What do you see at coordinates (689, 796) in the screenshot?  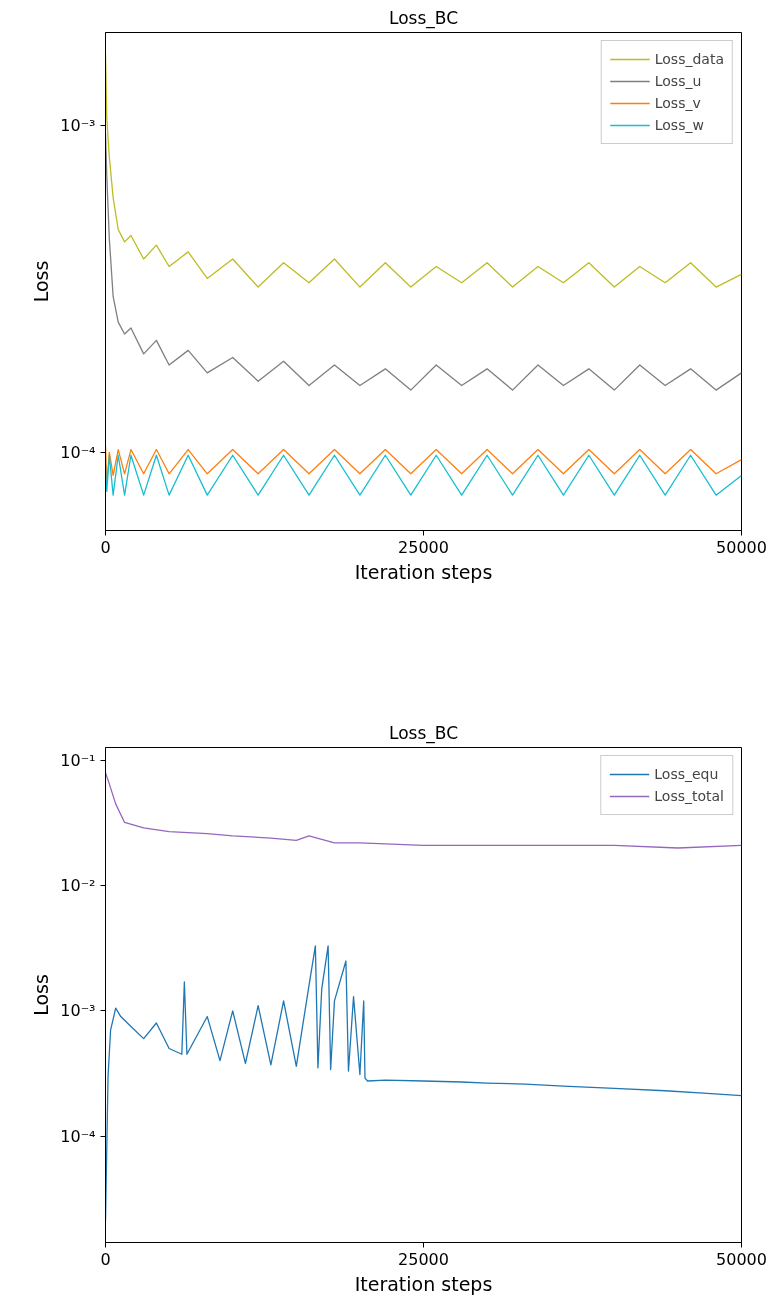 I see `legend-label: Loss_total` at bounding box center [689, 796].